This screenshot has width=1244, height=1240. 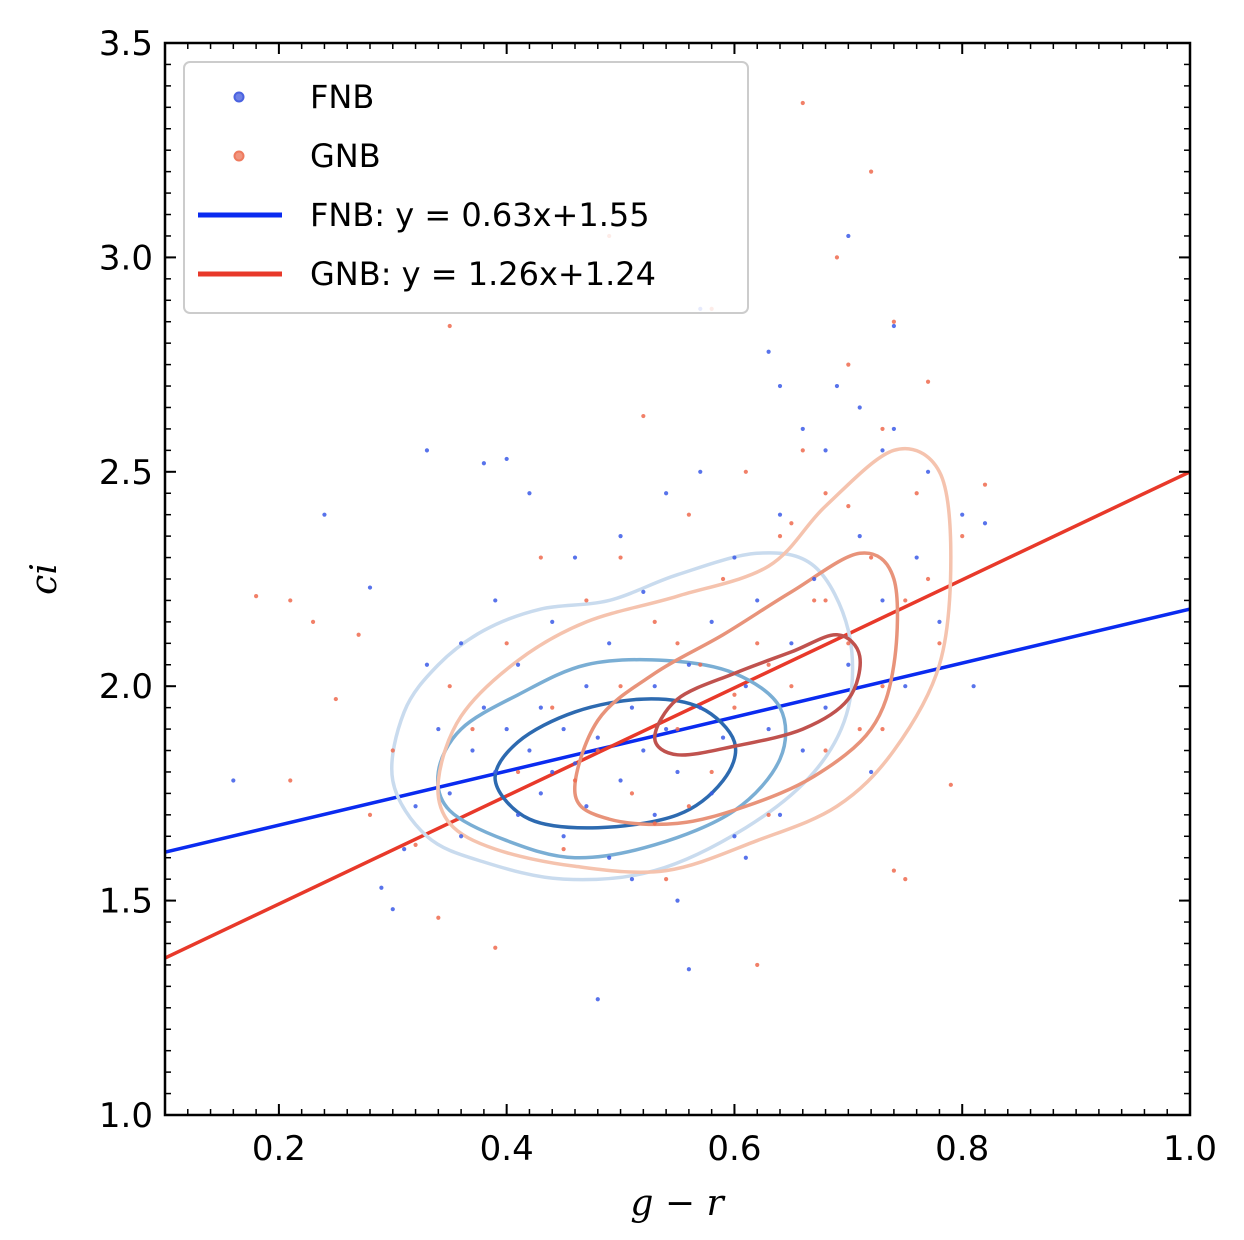 I want to click on y-axis-label: ci, so click(x=44, y=579).